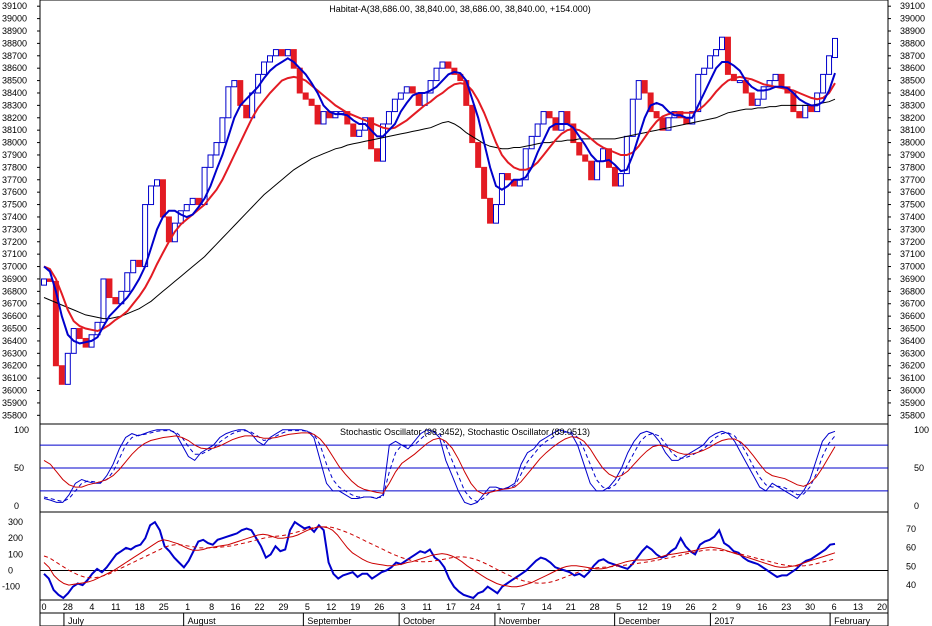 The height and width of the screenshot is (626, 932). I want to click on stochastic-panel: 0 0 50 50 100 100, so click(471, 468).